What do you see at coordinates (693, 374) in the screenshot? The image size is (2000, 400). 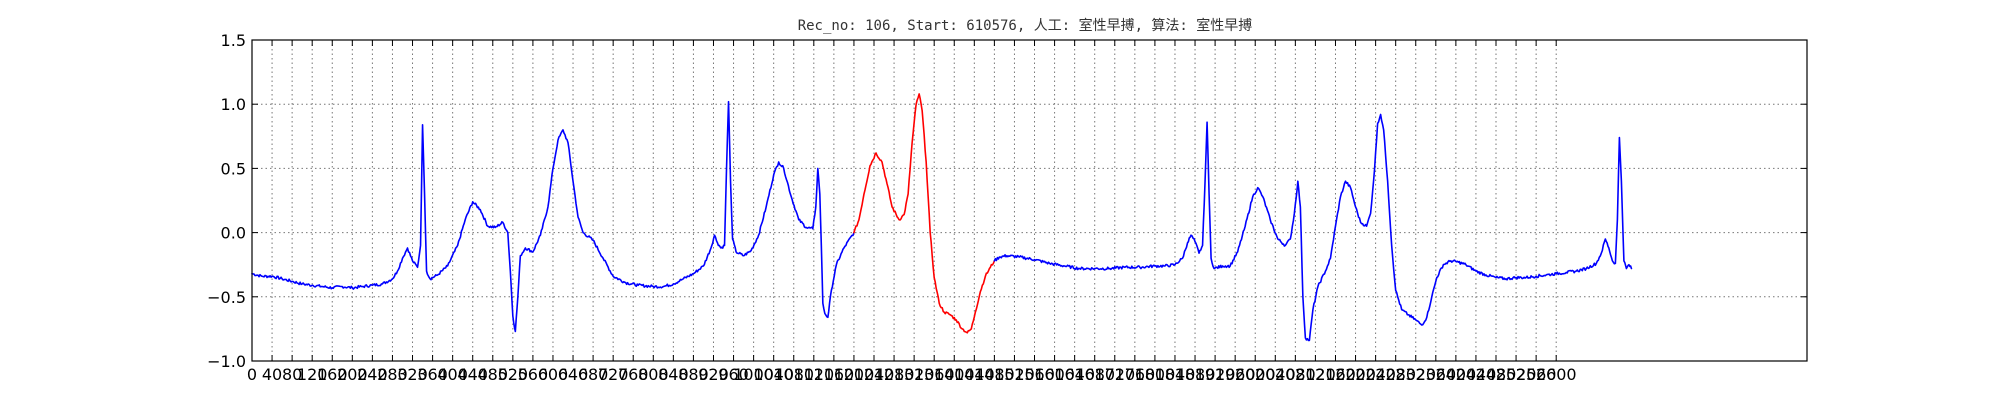 I see `x-tick-label: 880` at bounding box center [693, 374].